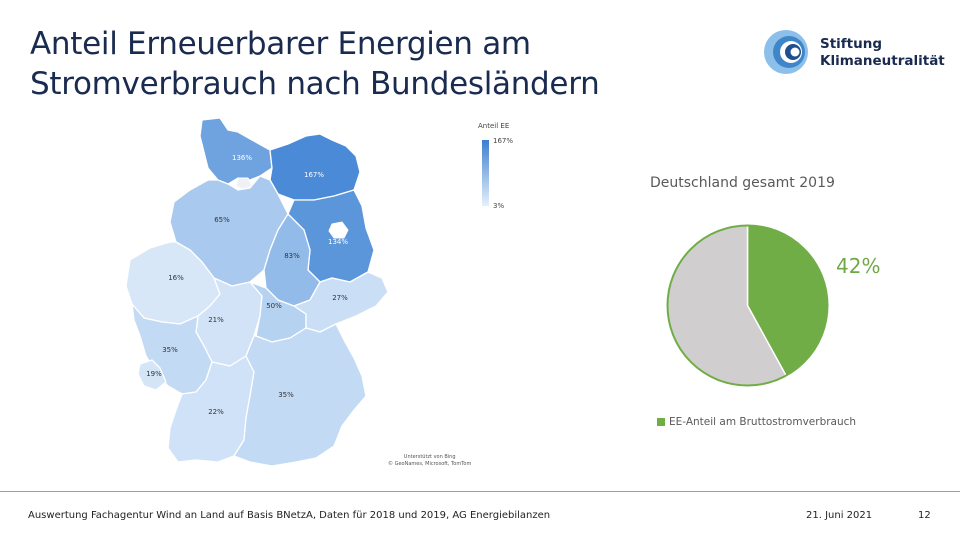 The height and width of the screenshot is (540, 960). Describe the element at coordinates (882, 61) in the screenshot. I see `logo-line-2: Klimaneutralität` at that location.